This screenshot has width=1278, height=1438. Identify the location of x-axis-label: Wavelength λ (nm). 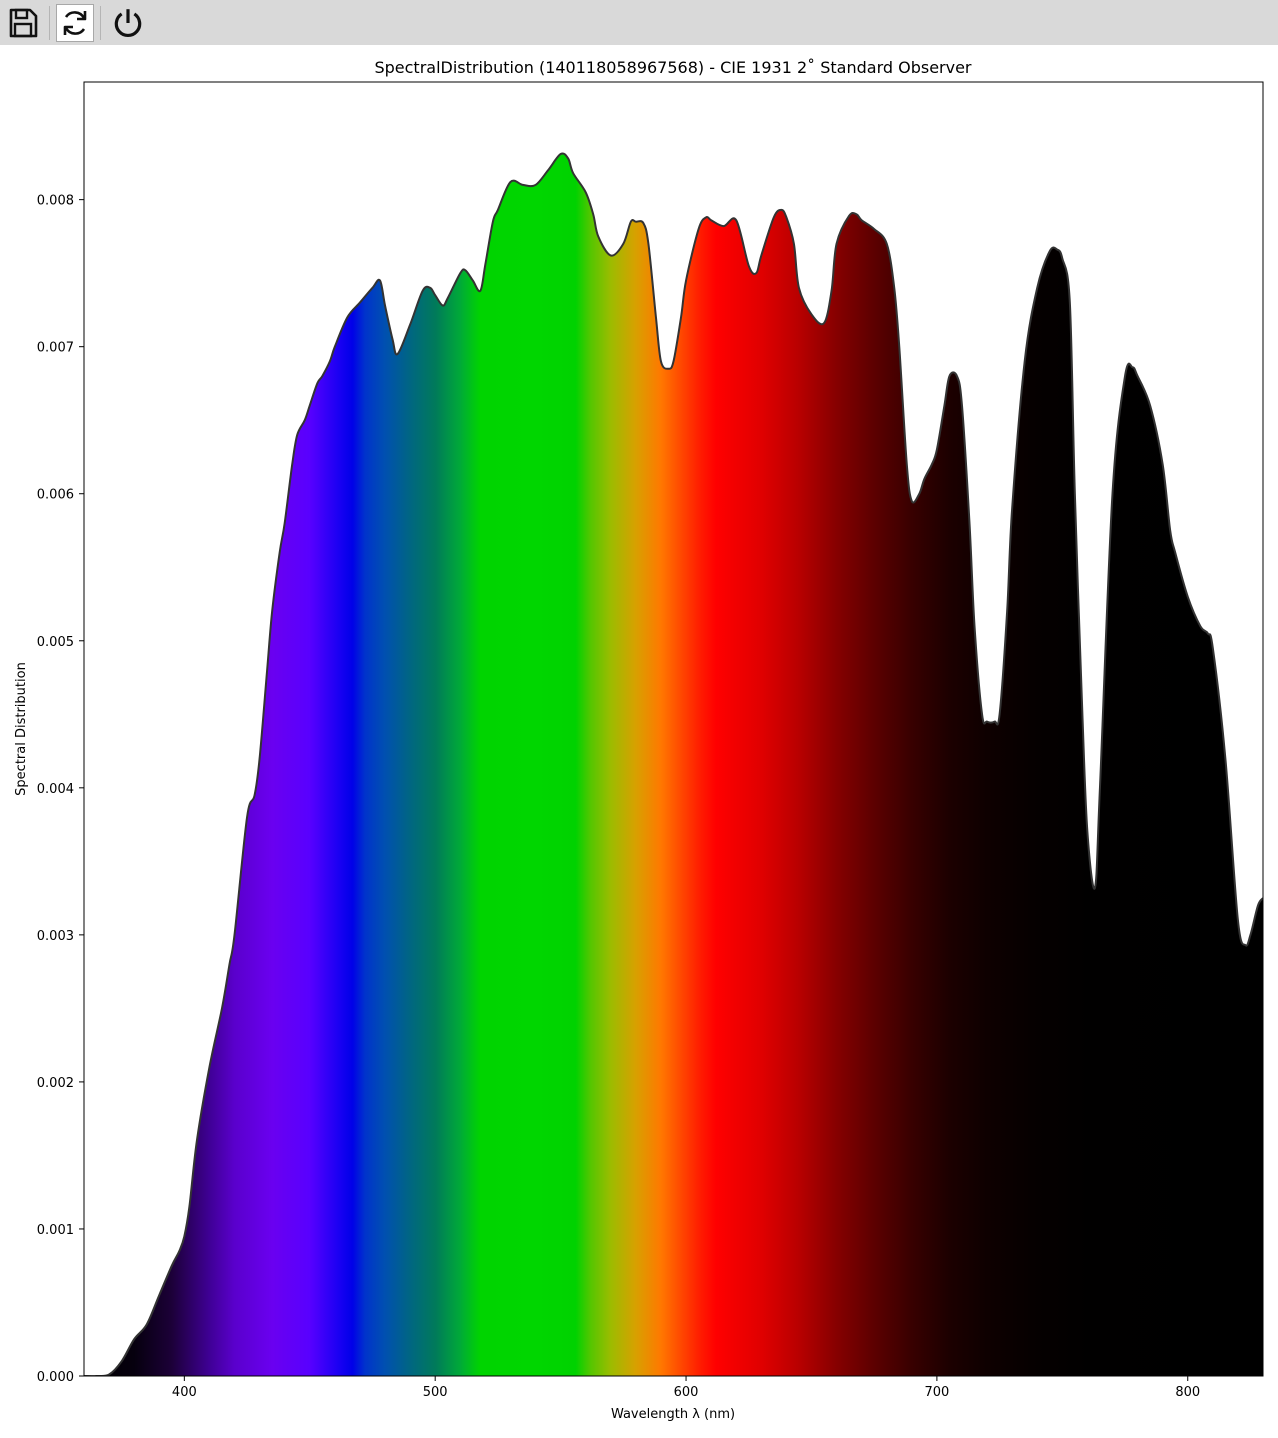
(673, 1414).